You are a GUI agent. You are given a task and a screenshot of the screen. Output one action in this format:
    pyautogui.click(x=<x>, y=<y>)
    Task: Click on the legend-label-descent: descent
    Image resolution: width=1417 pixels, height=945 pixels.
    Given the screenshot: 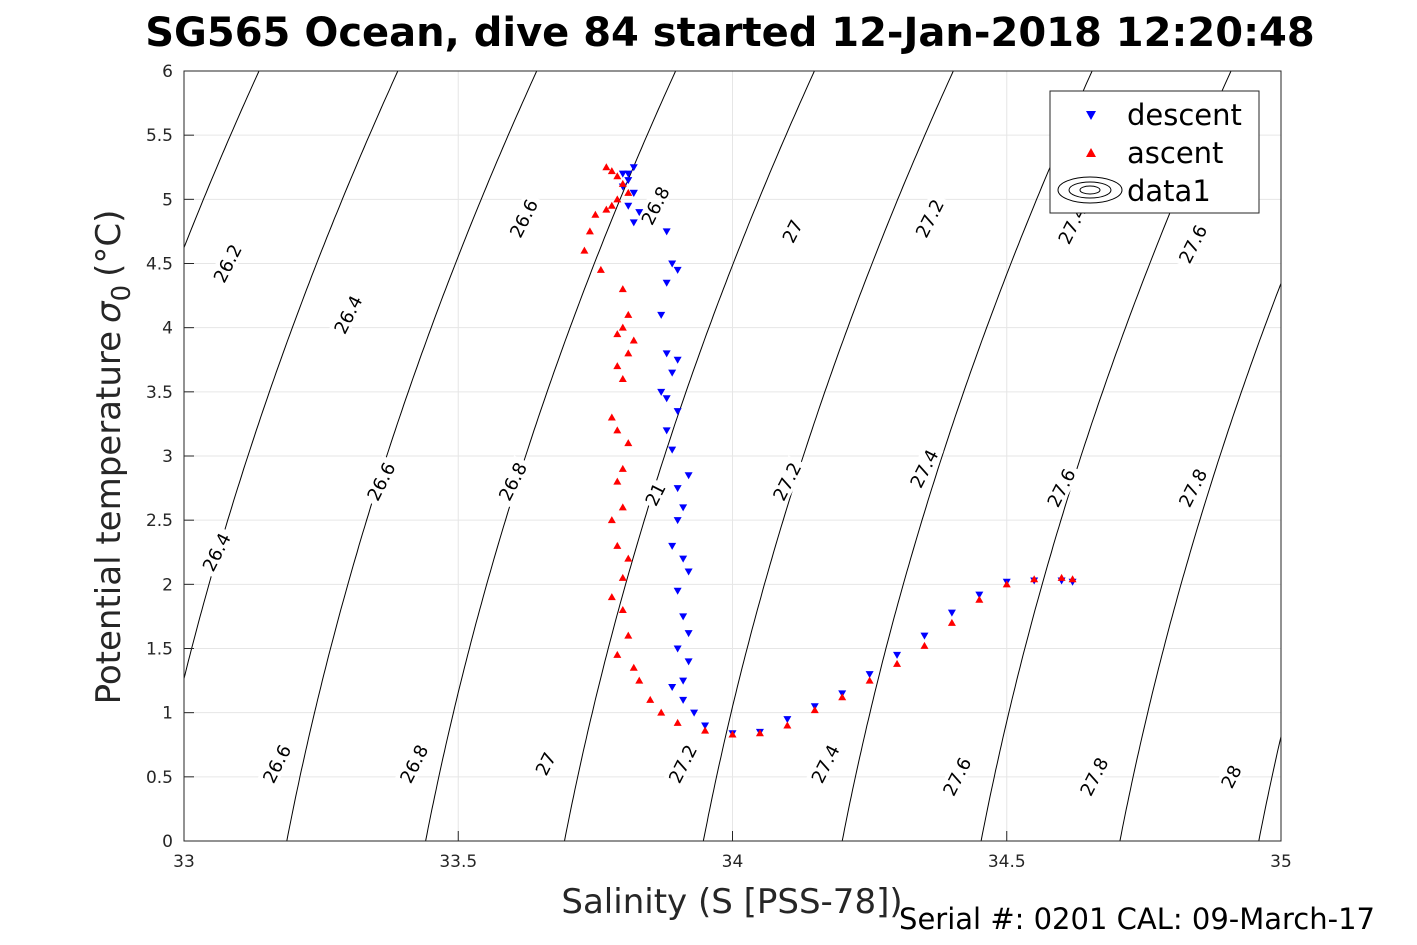 What is the action you would take?
    pyautogui.click(x=1184, y=115)
    